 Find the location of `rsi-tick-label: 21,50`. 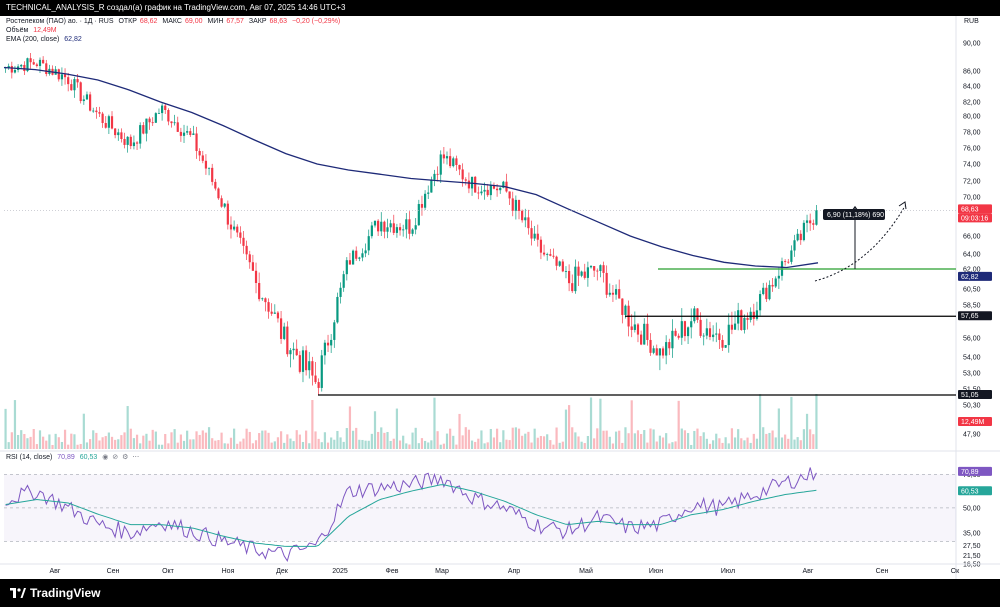

rsi-tick-label: 21,50 is located at coordinates (972, 556).